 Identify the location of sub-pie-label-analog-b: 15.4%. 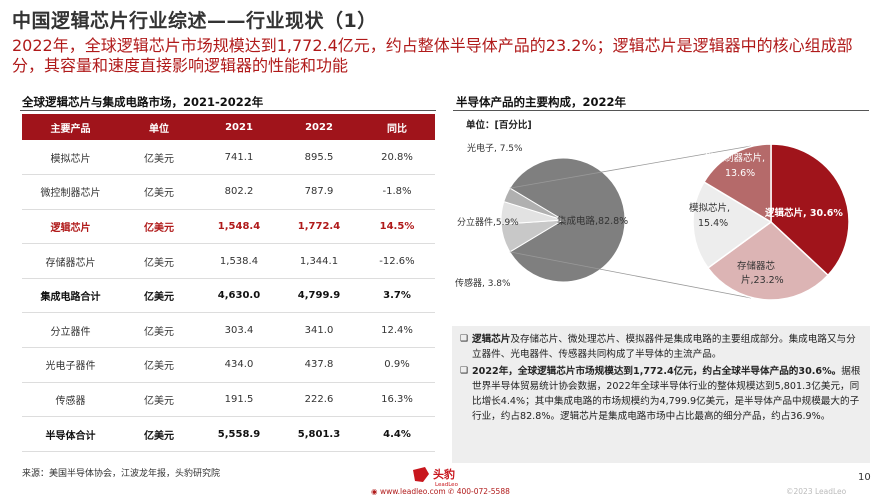
(713, 223).